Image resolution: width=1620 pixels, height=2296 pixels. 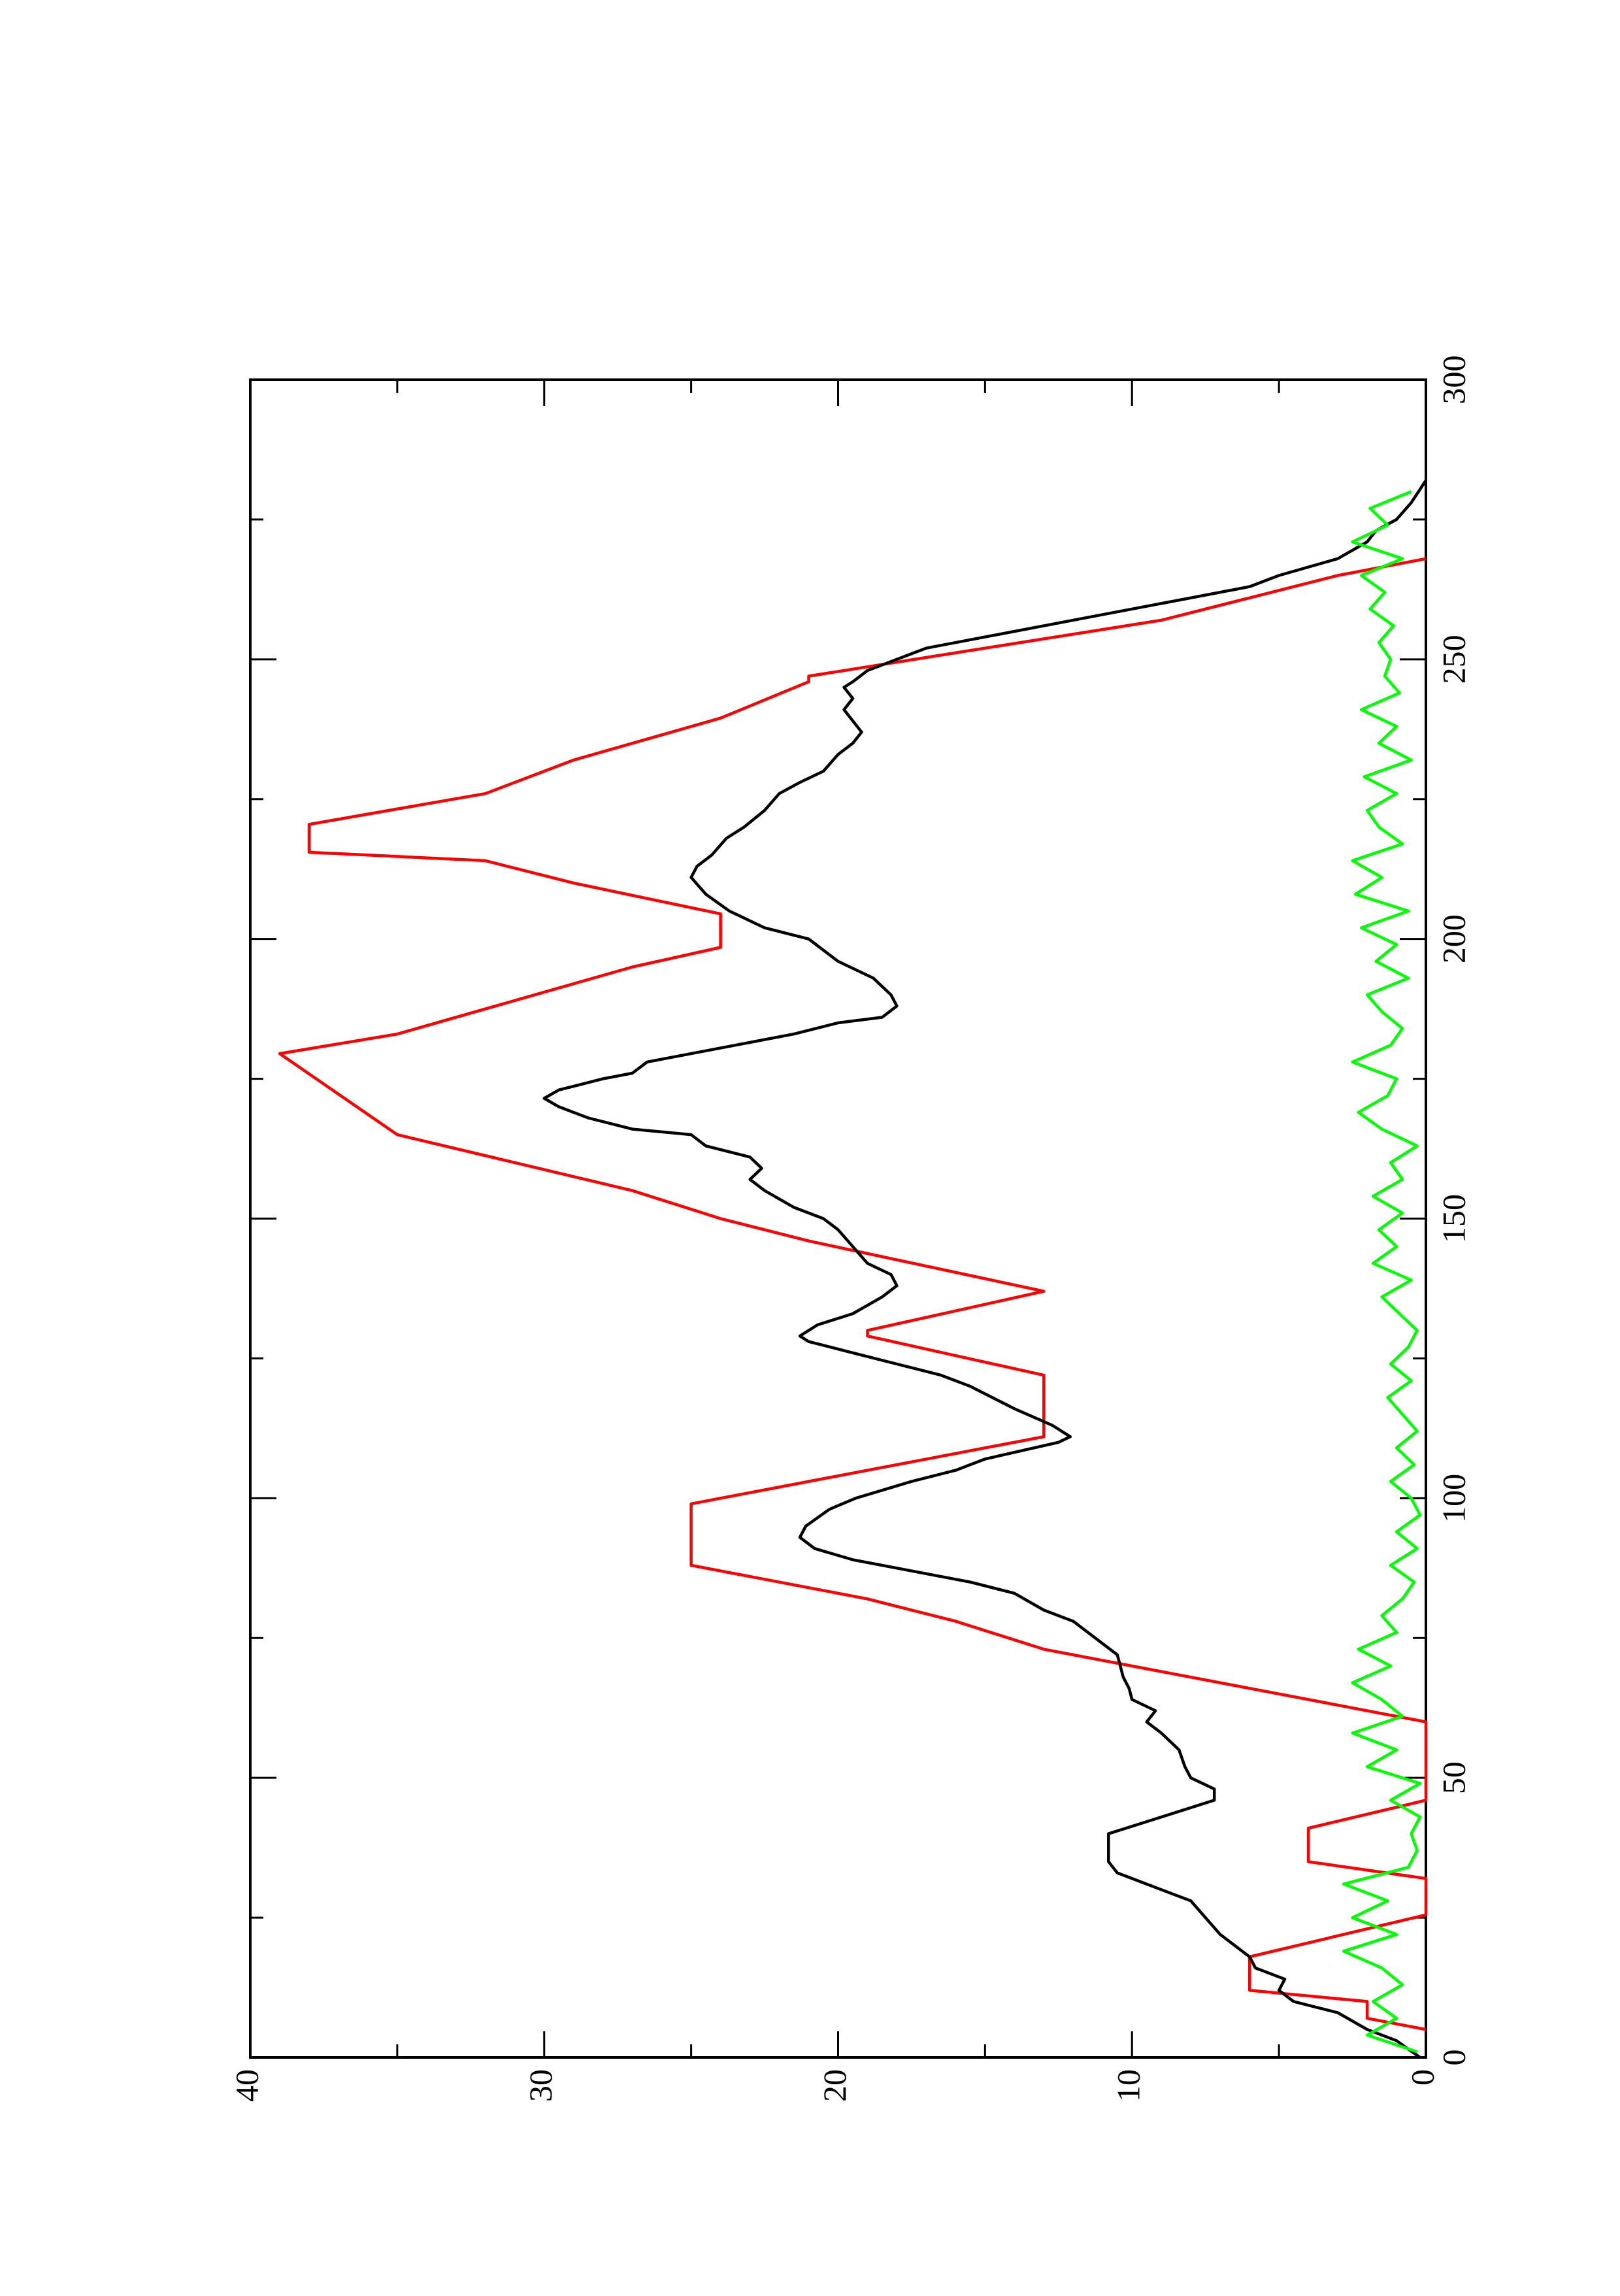 What do you see at coordinates (1128, 2085) in the screenshot?
I see `y-tick-label: 10` at bounding box center [1128, 2085].